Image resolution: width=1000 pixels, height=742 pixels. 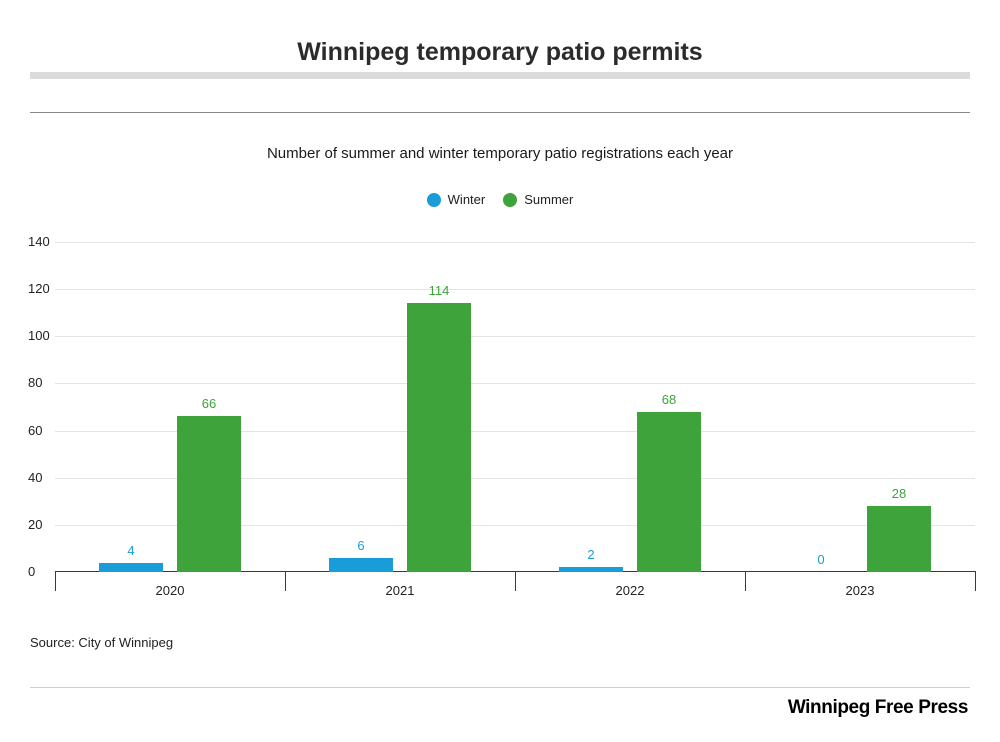 What do you see at coordinates (860, 590) in the screenshot?
I see `x-axis-label: 2023` at bounding box center [860, 590].